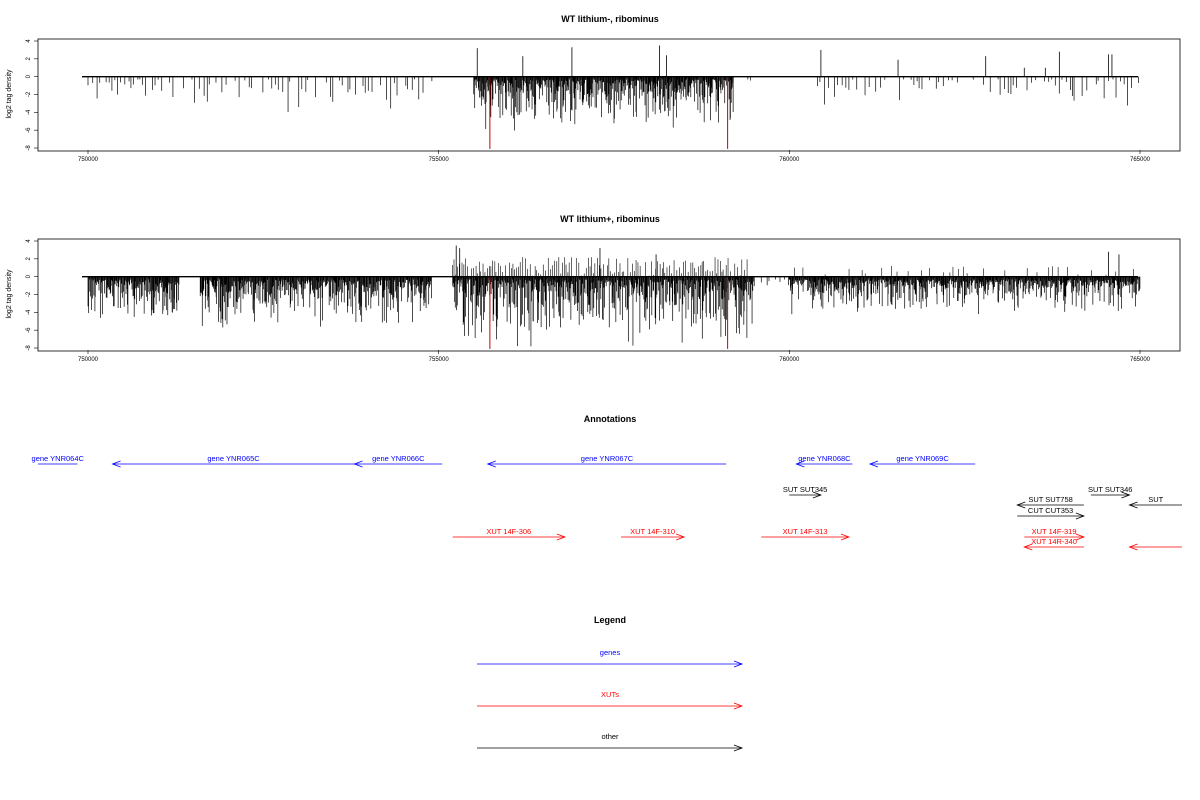 The image size is (1200, 800). Describe the element at coordinates (610, 219) in the screenshot. I see `panel-title: WT lithium+, ribominus` at that location.